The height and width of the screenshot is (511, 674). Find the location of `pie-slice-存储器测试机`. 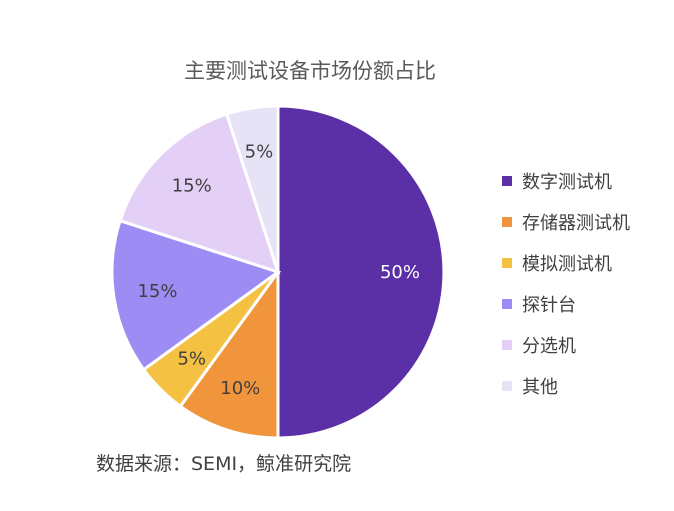

pie-slice-存储器测试机 is located at coordinates (229, 353).